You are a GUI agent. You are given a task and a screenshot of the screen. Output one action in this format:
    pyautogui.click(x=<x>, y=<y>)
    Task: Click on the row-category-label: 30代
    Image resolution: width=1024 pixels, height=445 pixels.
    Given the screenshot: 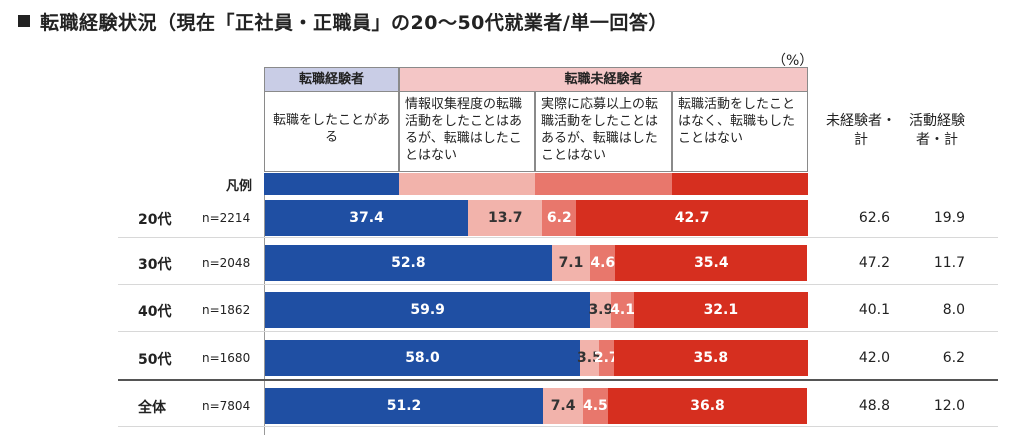 What is the action you would take?
    pyautogui.click(x=155, y=265)
    